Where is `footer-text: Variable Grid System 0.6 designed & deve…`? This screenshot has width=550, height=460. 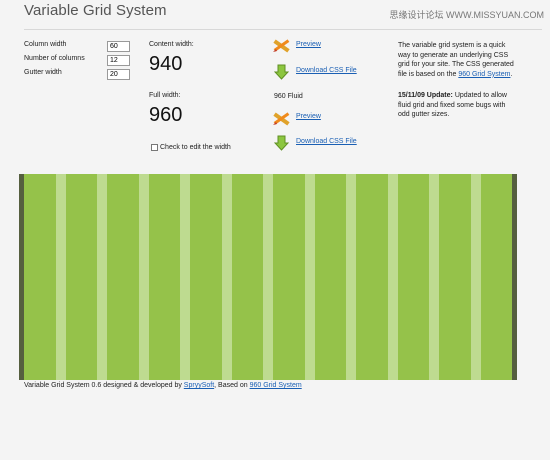
footer-text: Variable Grid System 0.6 designed & deve… is located at coordinates (104, 385).